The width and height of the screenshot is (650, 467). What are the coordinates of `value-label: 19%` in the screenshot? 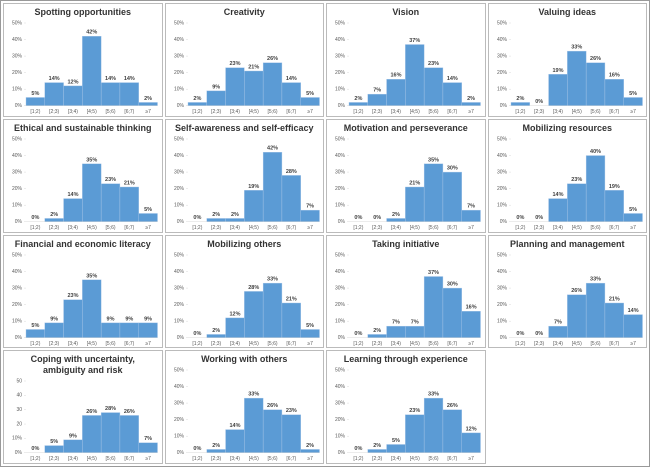 It's located at (557, 71).